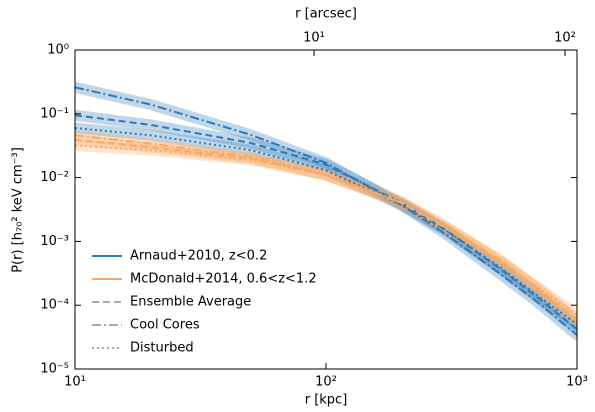  What do you see at coordinates (577, 382) in the screenshot?
I see `x-tick-label: 10³` at bounding box center [577, 382].